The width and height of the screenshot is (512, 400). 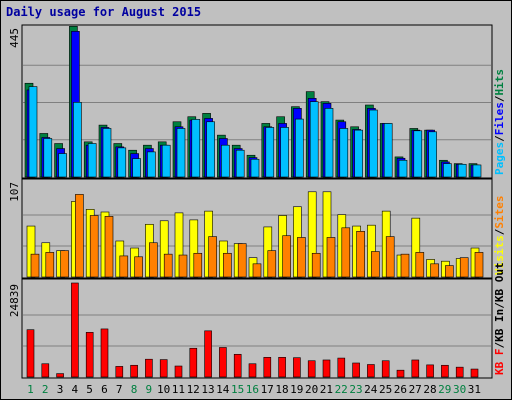 What do you see at coordinates (104, 389) in the screenshot?
I see `day-label-6: 6` at bounding box center [104, 389].